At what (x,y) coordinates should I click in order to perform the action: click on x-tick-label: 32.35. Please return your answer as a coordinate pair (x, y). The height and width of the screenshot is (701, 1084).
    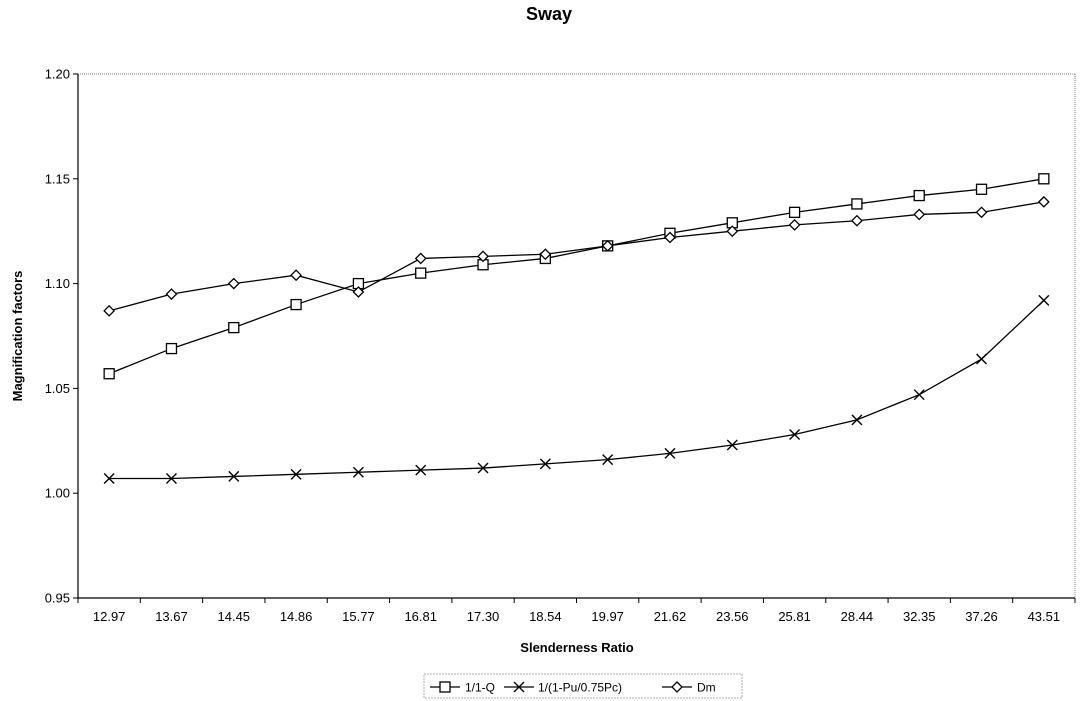
    Looking at the image, I should click on (919, 616).